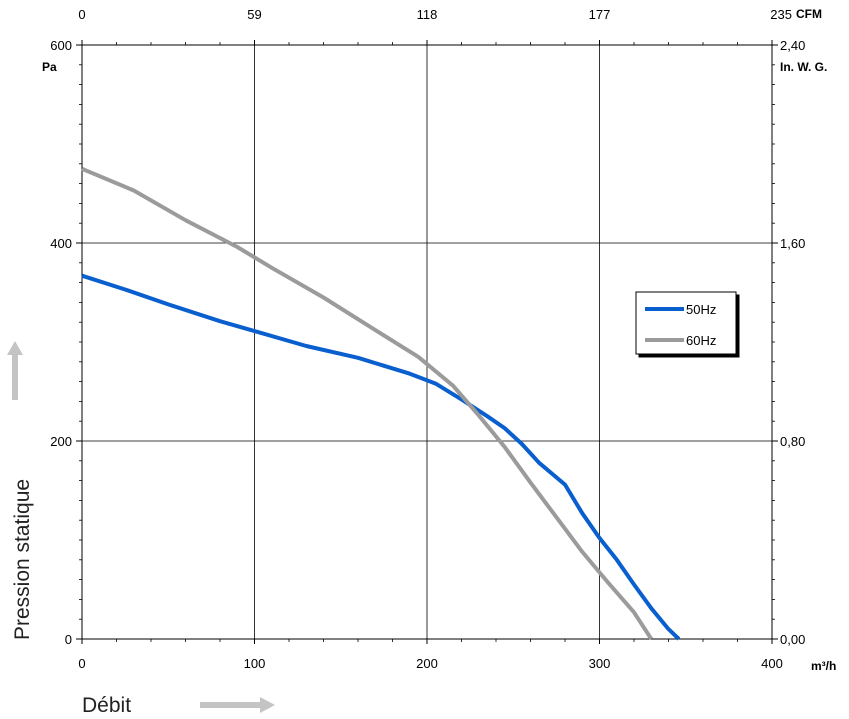  What do you see at coordinates (68, 639) in the screenshot?
I see `left-tick-label: 0` at bounding box center [68, 639].